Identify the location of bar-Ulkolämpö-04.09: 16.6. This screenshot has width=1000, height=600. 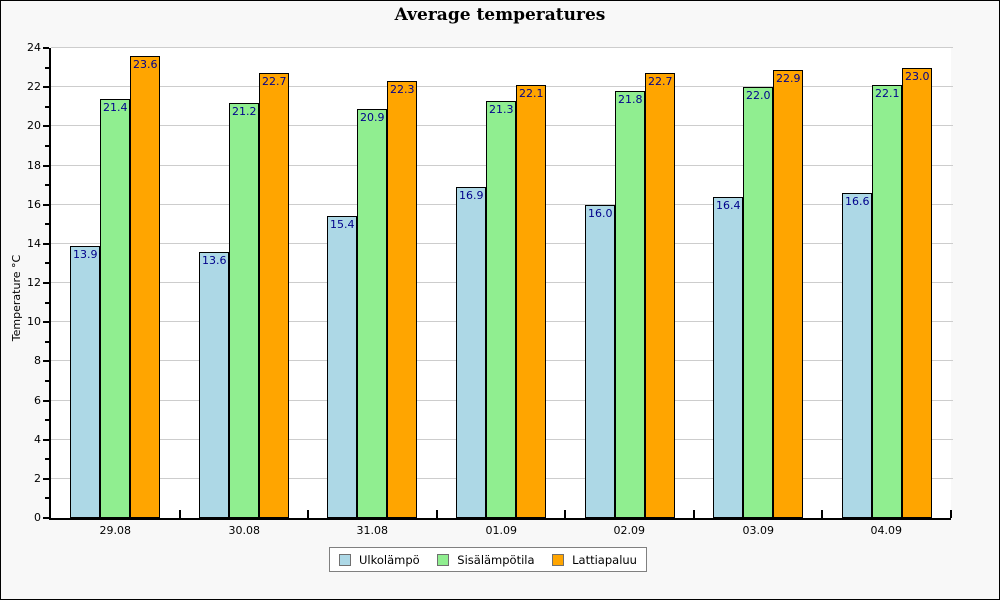
(857, 355).